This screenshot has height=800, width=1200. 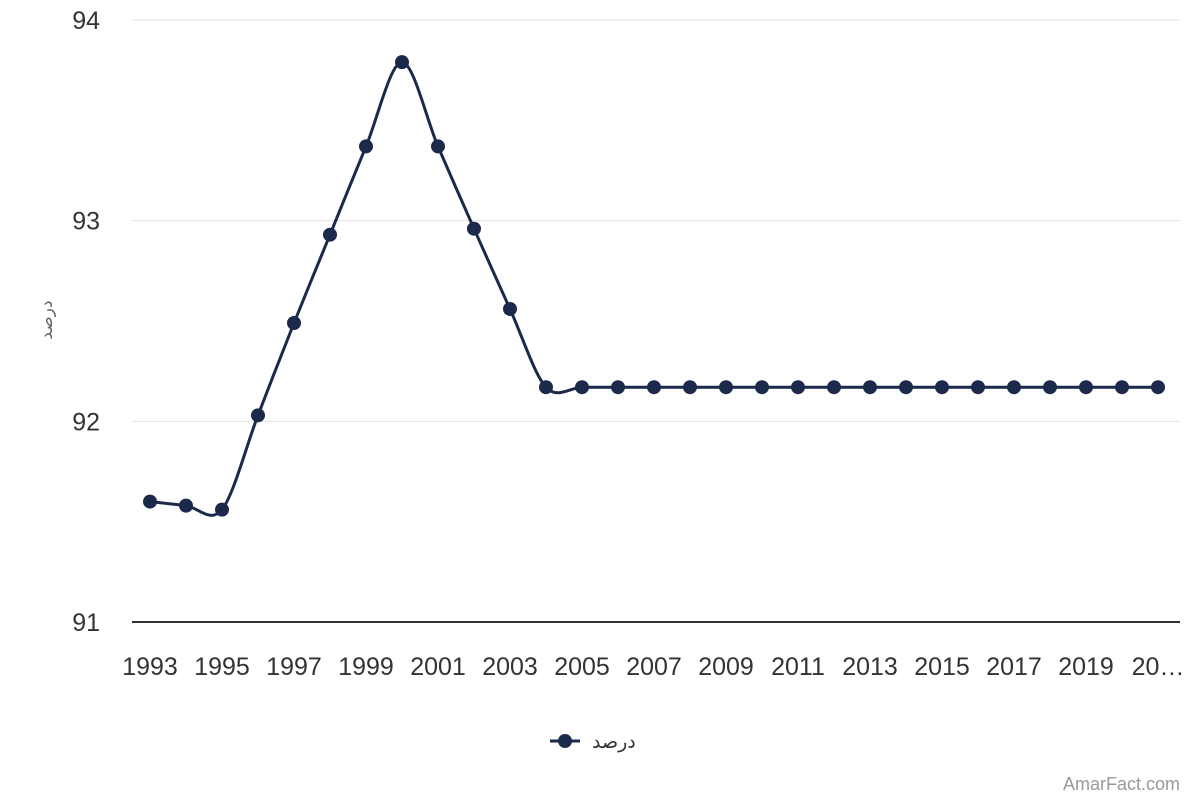 What do you see at coordinates (510, 667) in the screenshot?
I see `x-tick-label: 2003` at bounding box center [510, 667].